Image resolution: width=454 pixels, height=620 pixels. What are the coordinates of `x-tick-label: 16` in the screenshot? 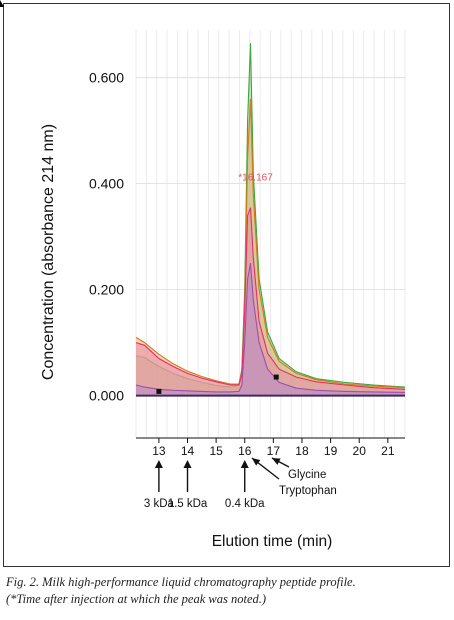 It's located at (245, 451).